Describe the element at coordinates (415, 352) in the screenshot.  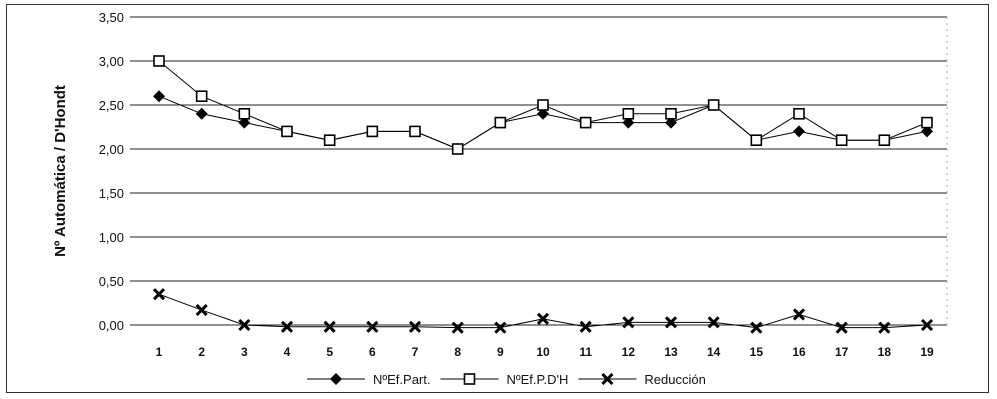
I see `x-tick-label: 7` at that location.